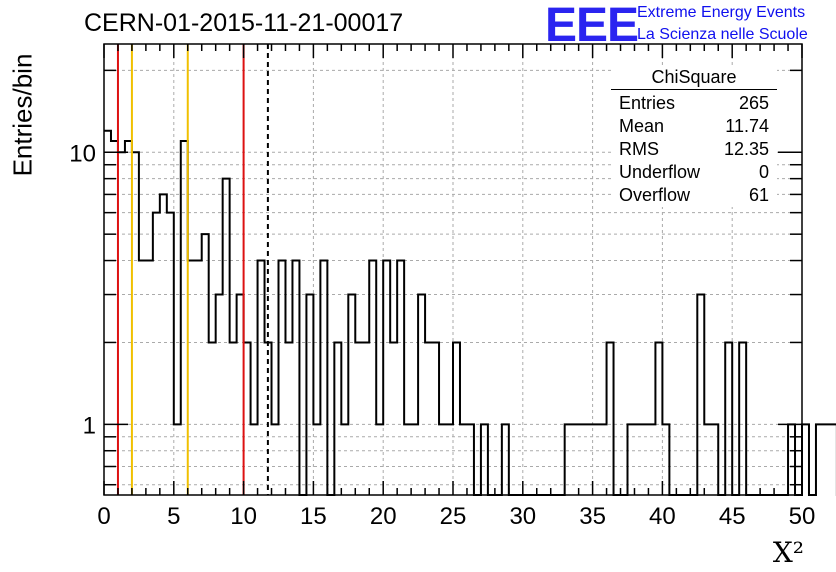 The height and width of the screenshot is (572, 836). I want to click on stats-title: ChiSquare, so click(694, 78).